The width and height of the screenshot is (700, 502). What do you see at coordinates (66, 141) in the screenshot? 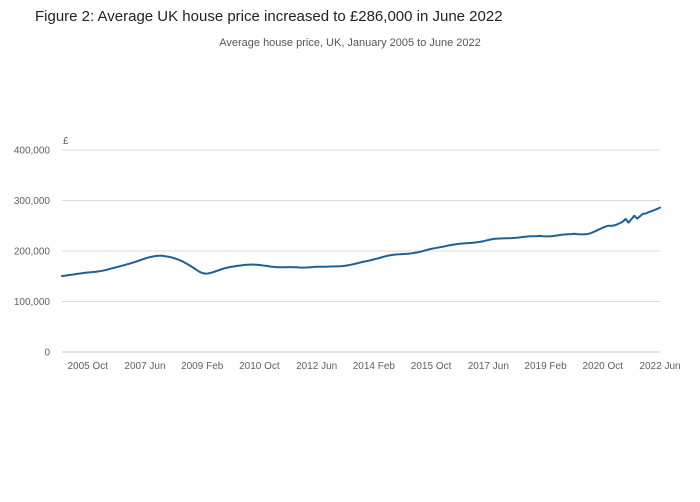
I see `y-axis-unit-label: £` at bounding box center [66, 141].